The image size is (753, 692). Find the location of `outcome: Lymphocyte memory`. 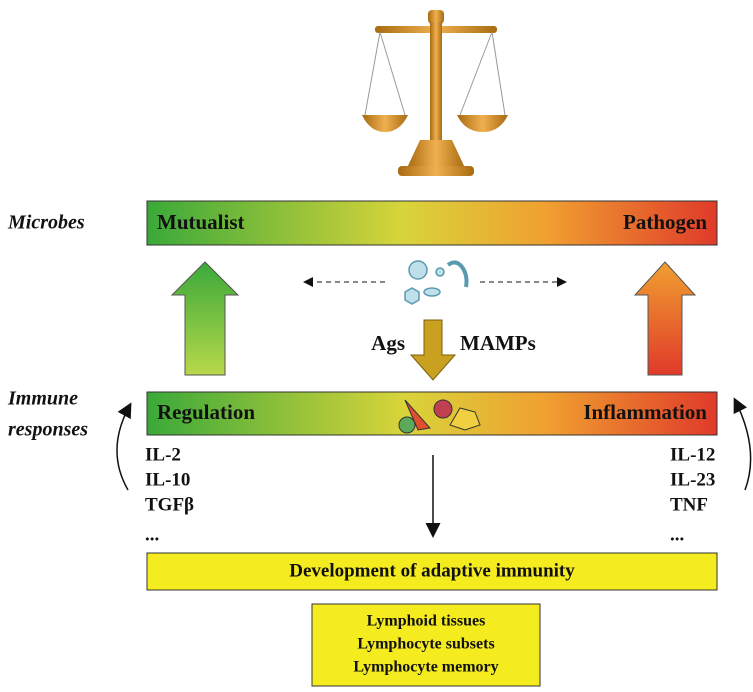

outcome: Lymphocyte memory is located at coordinates (425, 667).